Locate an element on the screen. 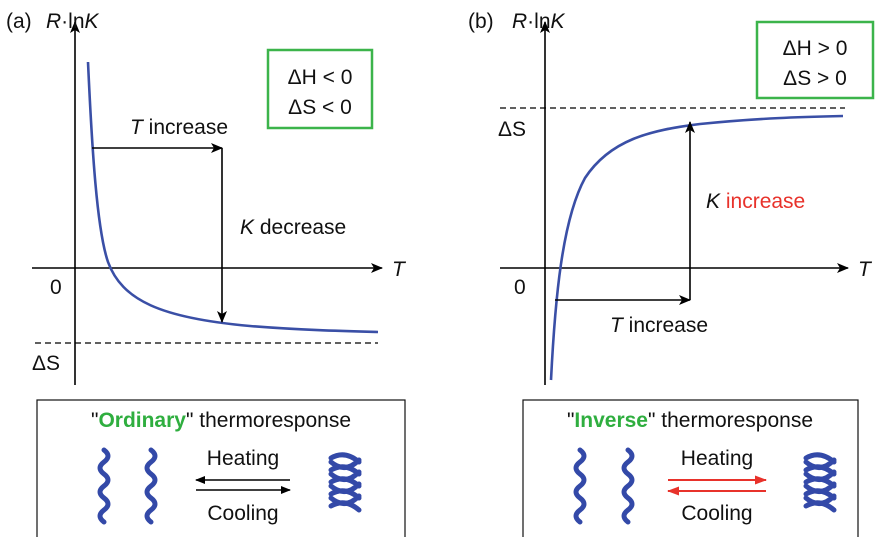 The width and height of the screenshot is (881, 537). panel-tag: (a) is located at coordinates (19, 21).